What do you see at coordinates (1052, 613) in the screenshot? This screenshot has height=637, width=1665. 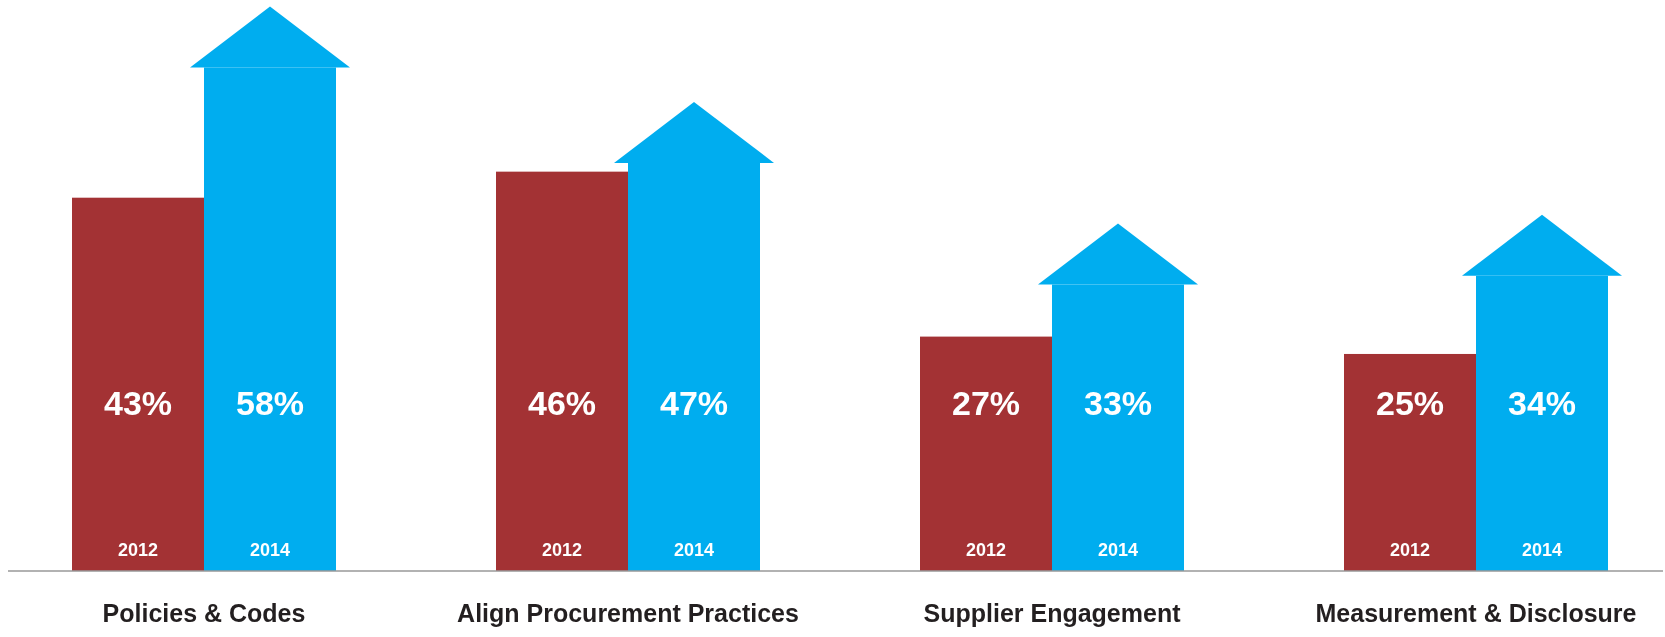 I see `x-tick-label: Supplier Engagement` at bounding box center [1052, 613].